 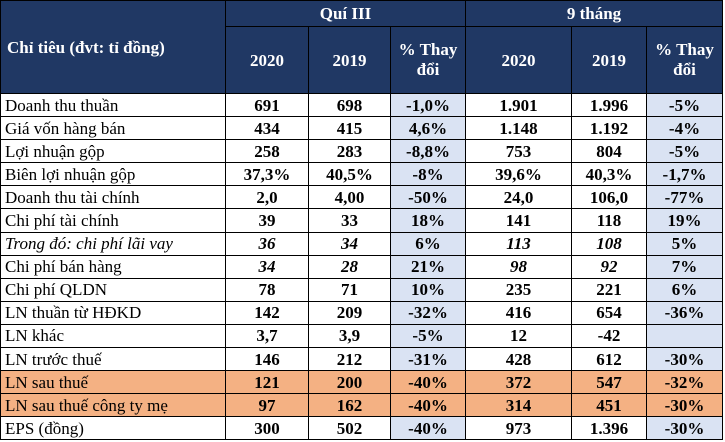 What do you see at coordinates (684, 197) in the screenshot?
I see `cell-9m-change: -77%` at bounding box center [684, 197].